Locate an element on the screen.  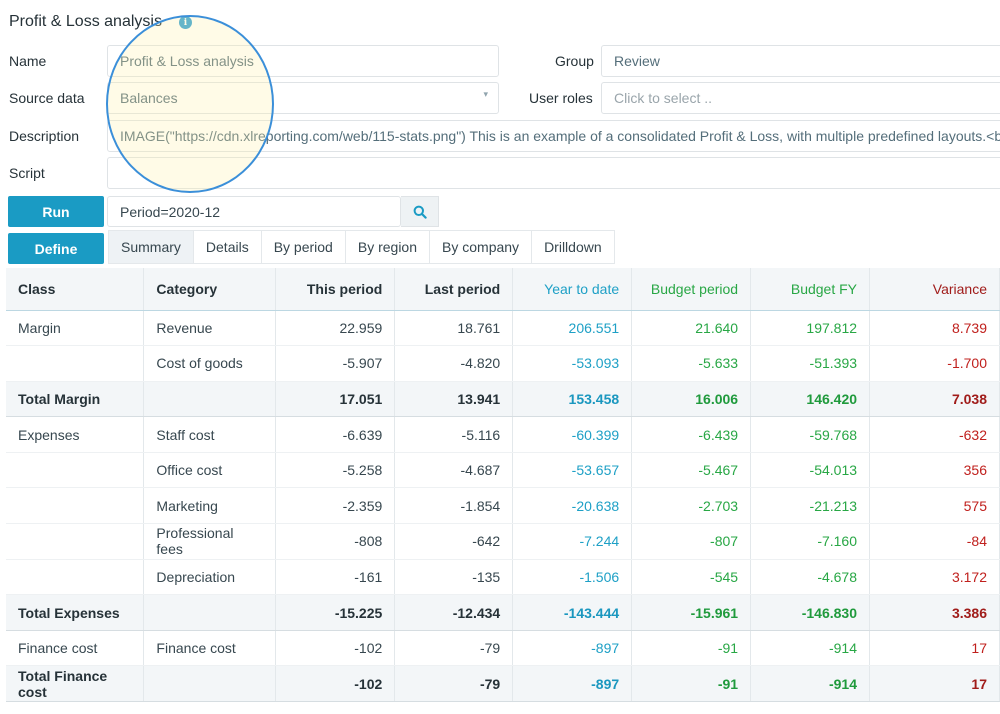
tab-by-region: By region is located at coordinates (388, 247).